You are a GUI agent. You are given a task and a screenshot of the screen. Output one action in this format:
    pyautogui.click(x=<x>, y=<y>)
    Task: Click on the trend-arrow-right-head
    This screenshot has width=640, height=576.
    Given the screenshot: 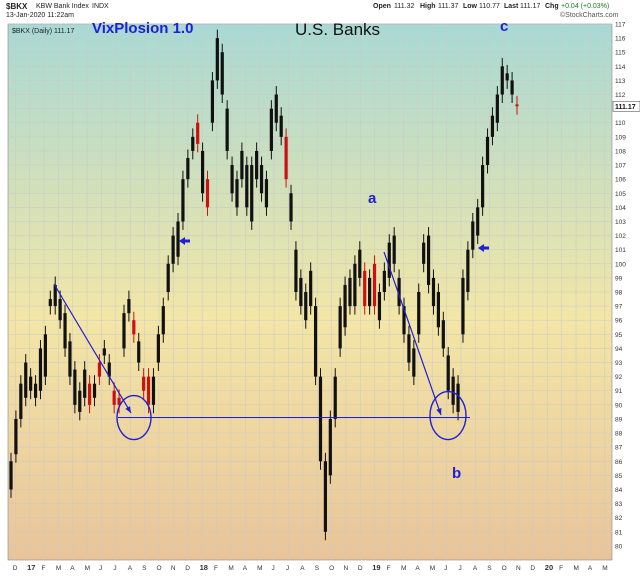 What is the action you would take?
    pyautogui.click(x=439, y=411)
    